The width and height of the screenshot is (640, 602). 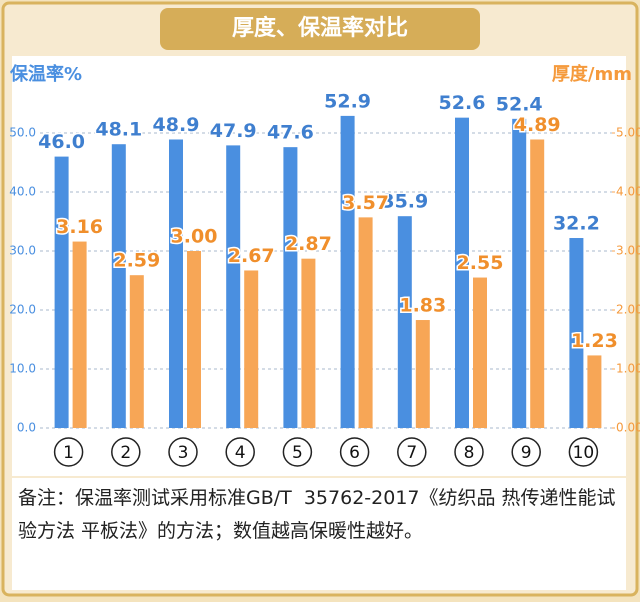 I want to click on title-box, so click(x=320, y=29).